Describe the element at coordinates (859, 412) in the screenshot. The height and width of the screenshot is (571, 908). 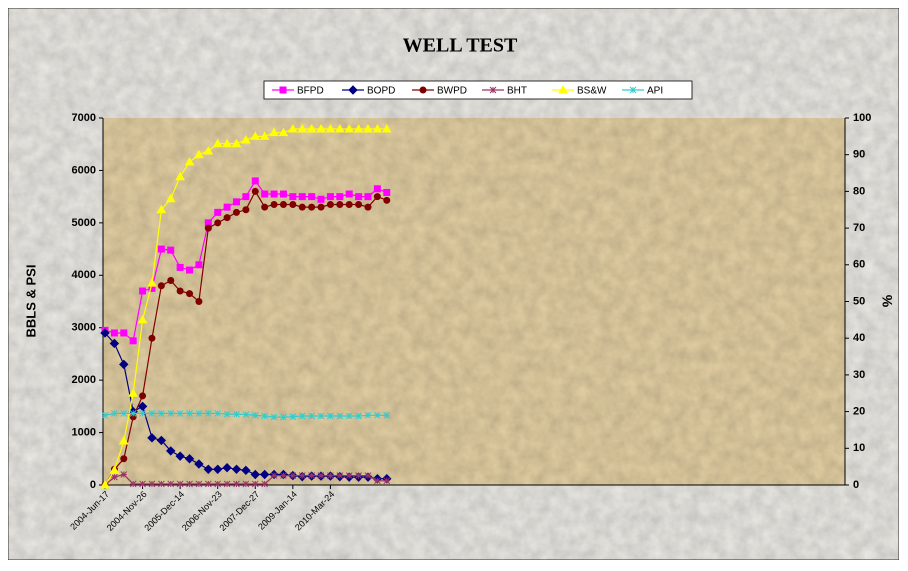
I see `y2-tick-label: 20` at that location.